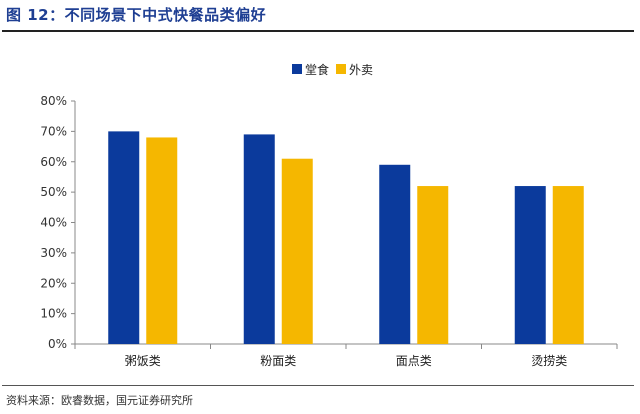 Image resolution: width=640 pixels, height=414 pixels. I want to click on y-tick-label: 80%, so click(53, 101).